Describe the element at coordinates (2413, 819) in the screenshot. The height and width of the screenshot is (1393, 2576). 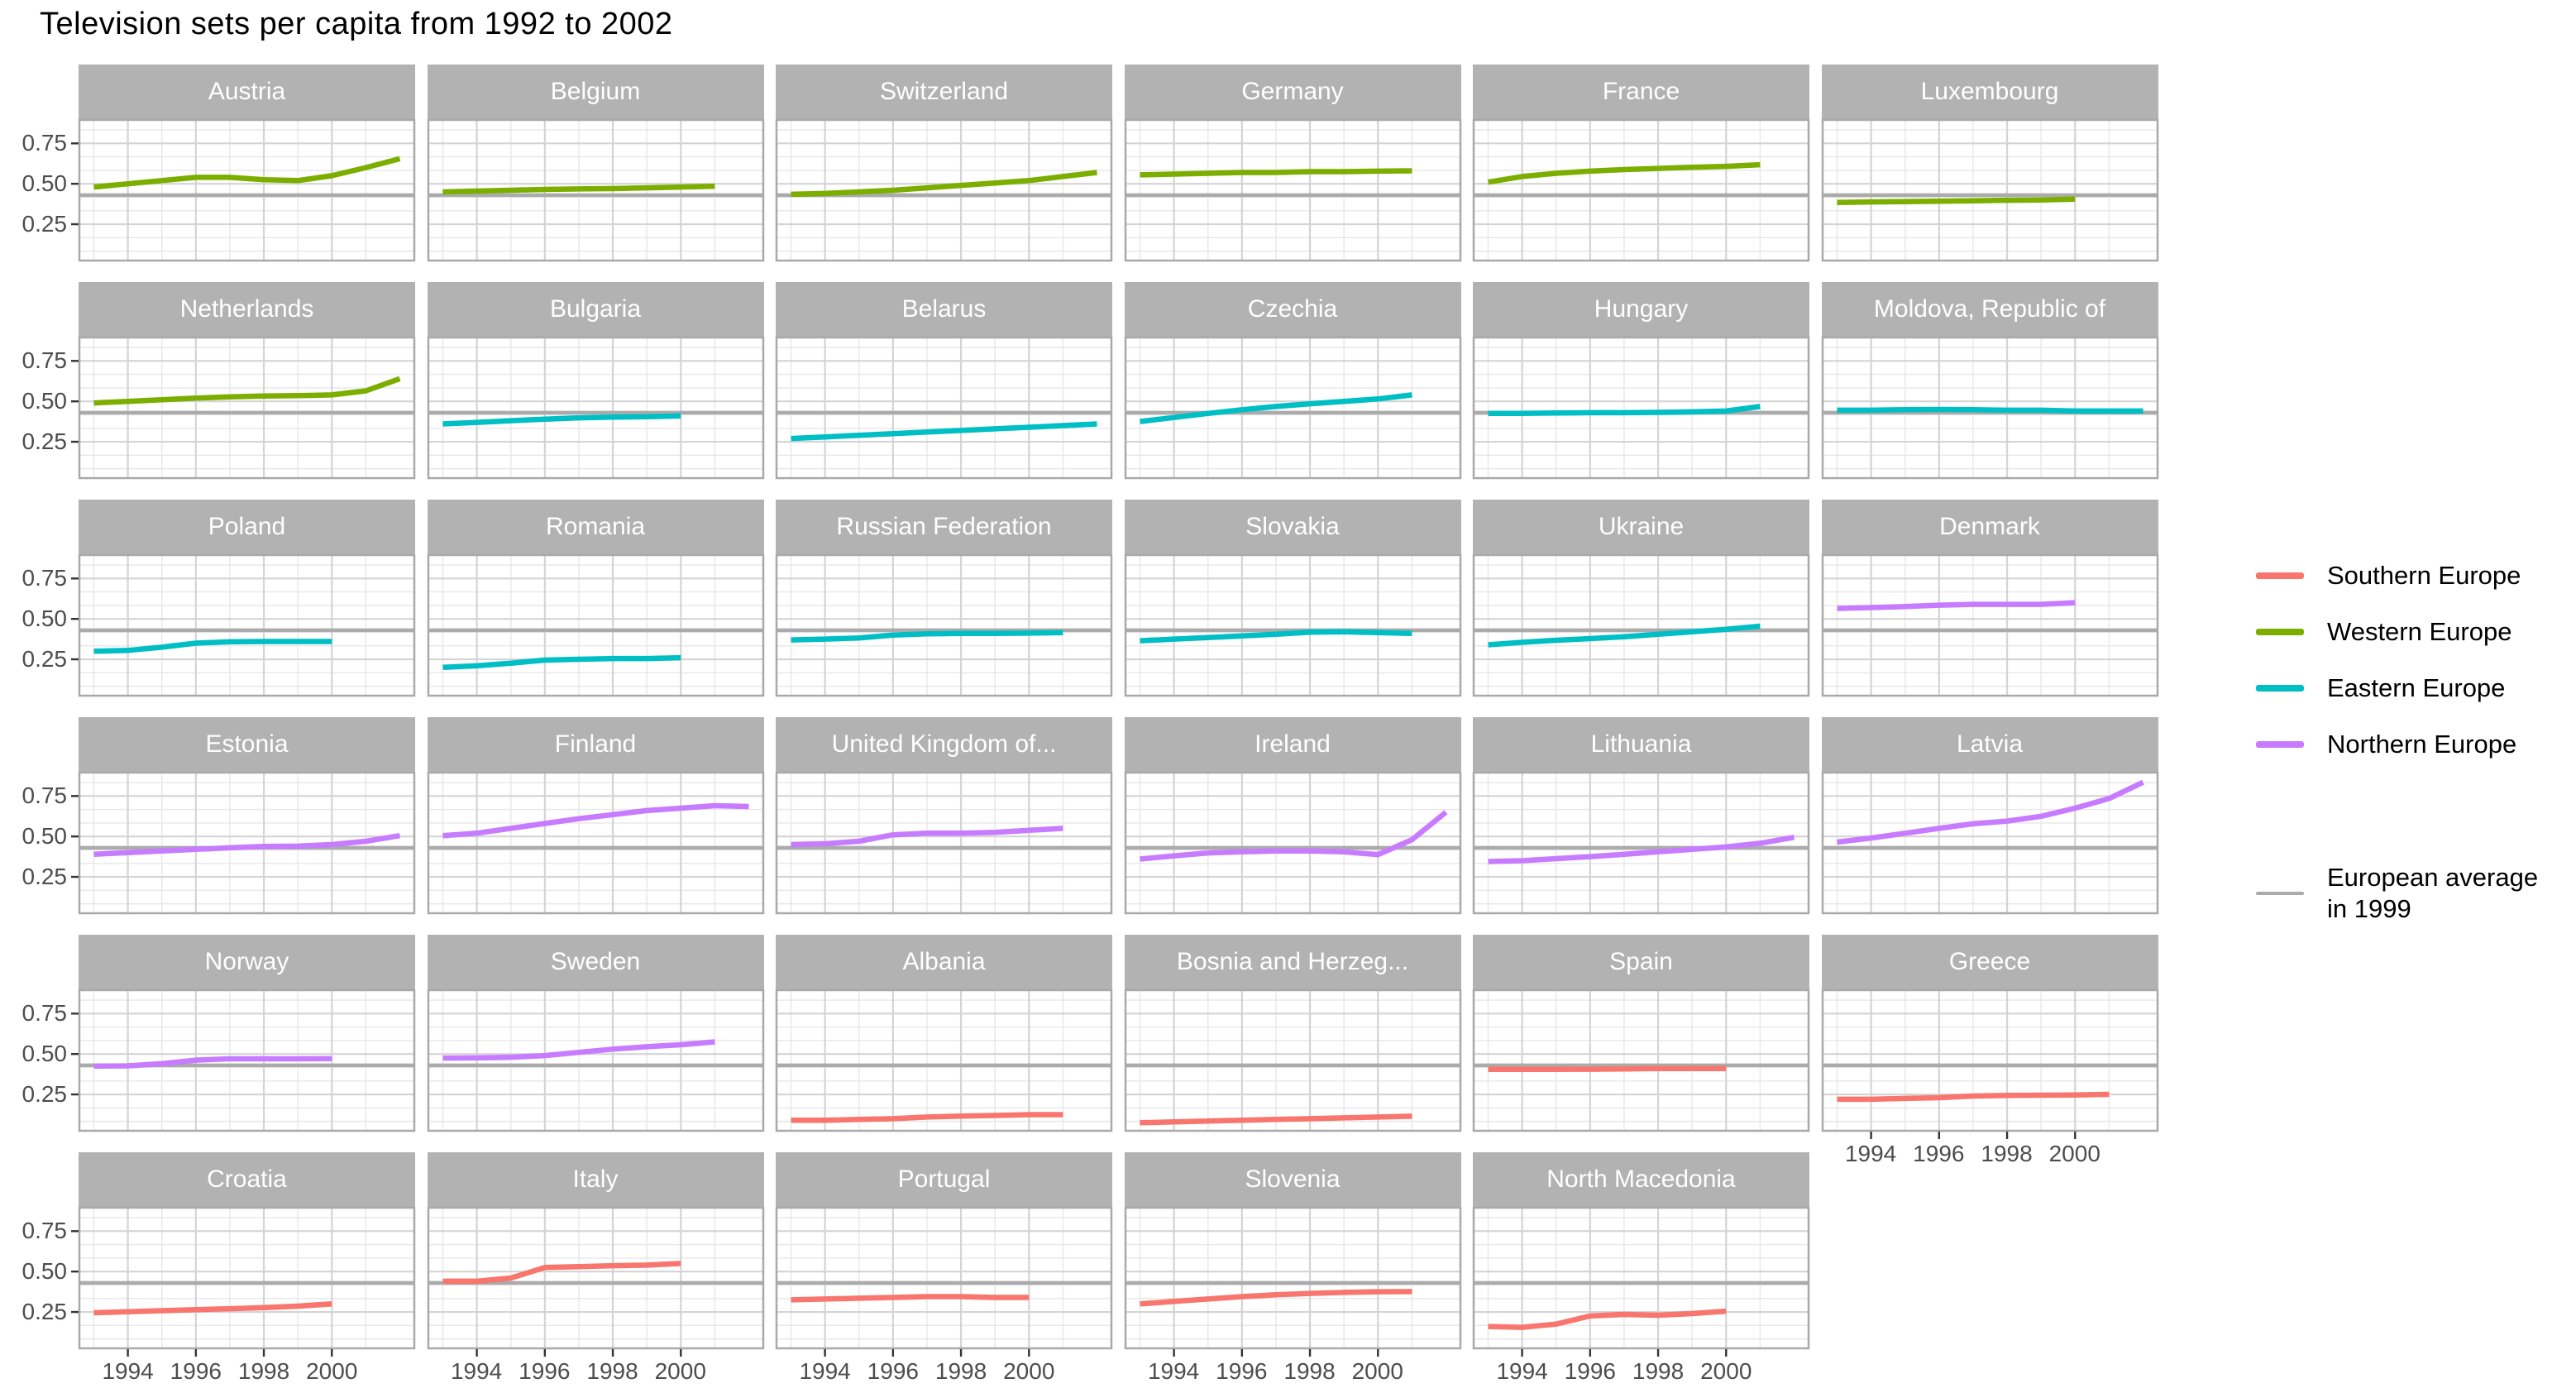
I see `legend-spacer` at that location.